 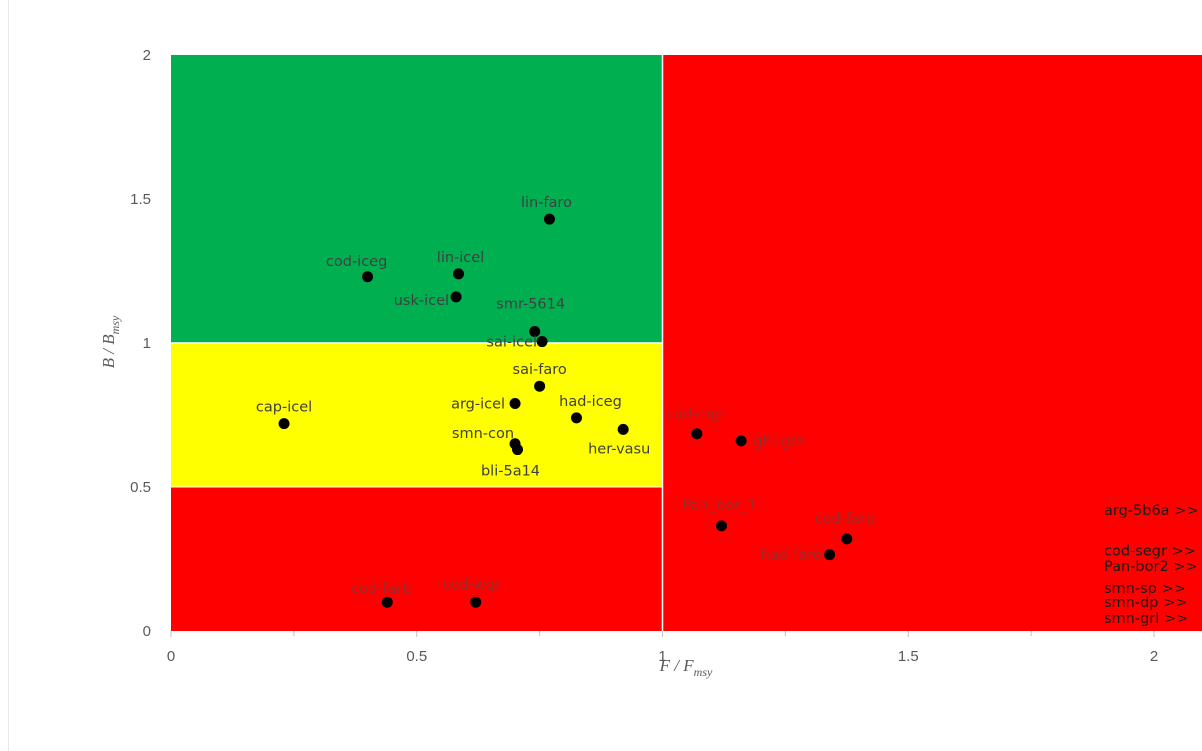 What do you see at coordinates (1146, 619) in the screenshot?
I see `offscale-label: smn-grl >>` at bounding box center [1146, 619].